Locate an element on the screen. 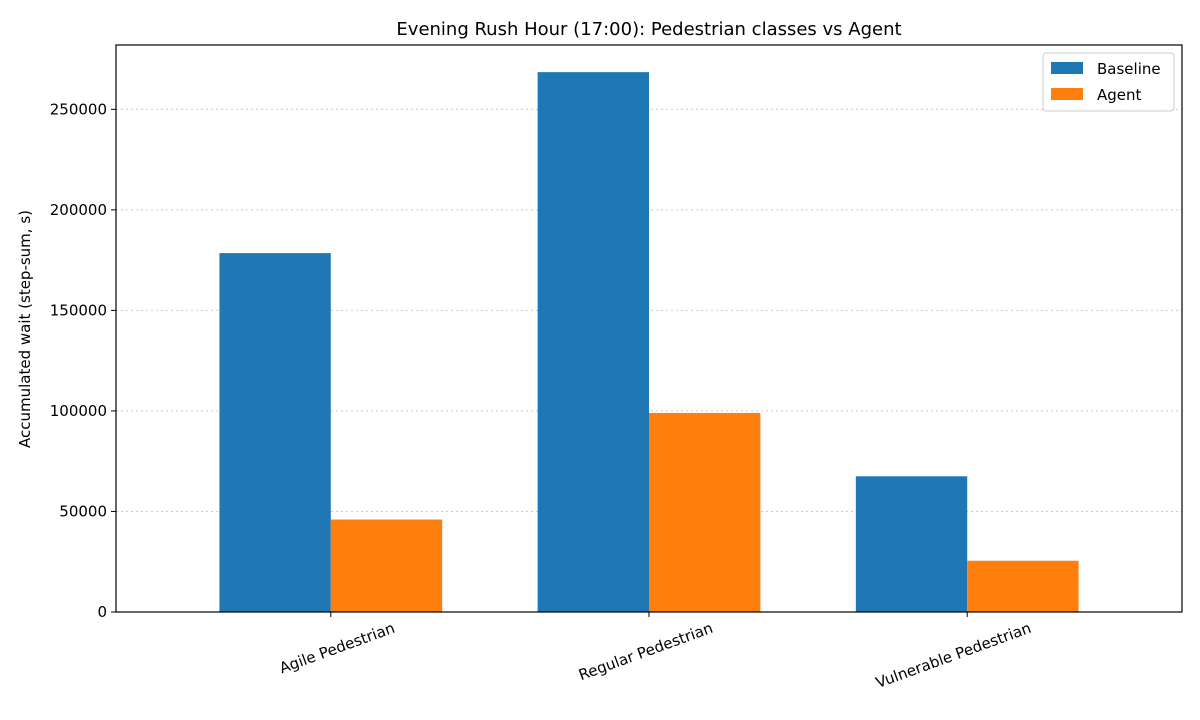 The width and height of the screenshot is (1200, 720). bar-baseline-regular-pedestrian is located at coordinates (593, 342).